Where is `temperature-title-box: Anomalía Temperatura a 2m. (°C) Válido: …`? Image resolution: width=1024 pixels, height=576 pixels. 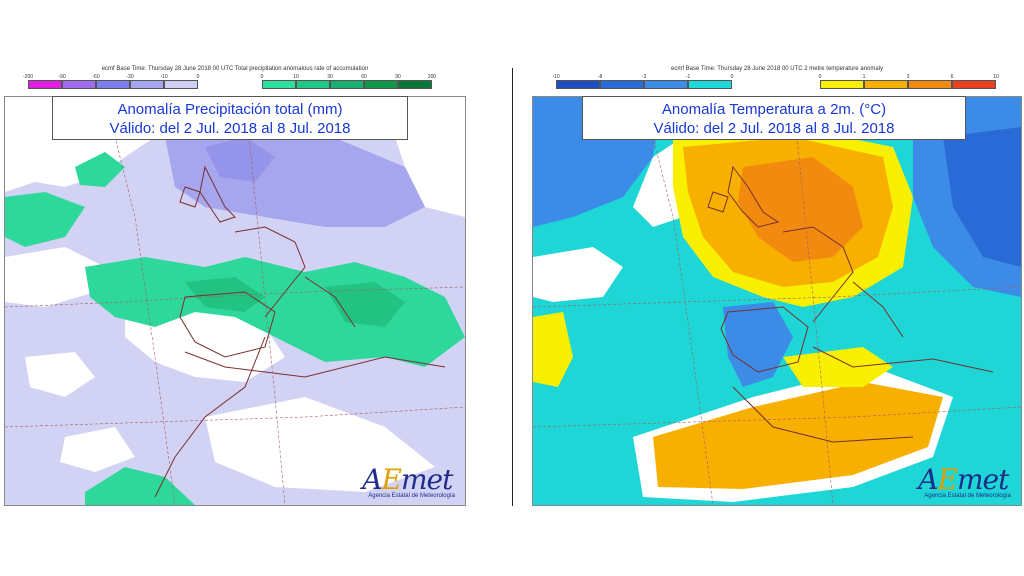
temperature-title-box: Anomalía Temperatura a 2m. (°C) Válido: … is located at coordinates (774, 118).